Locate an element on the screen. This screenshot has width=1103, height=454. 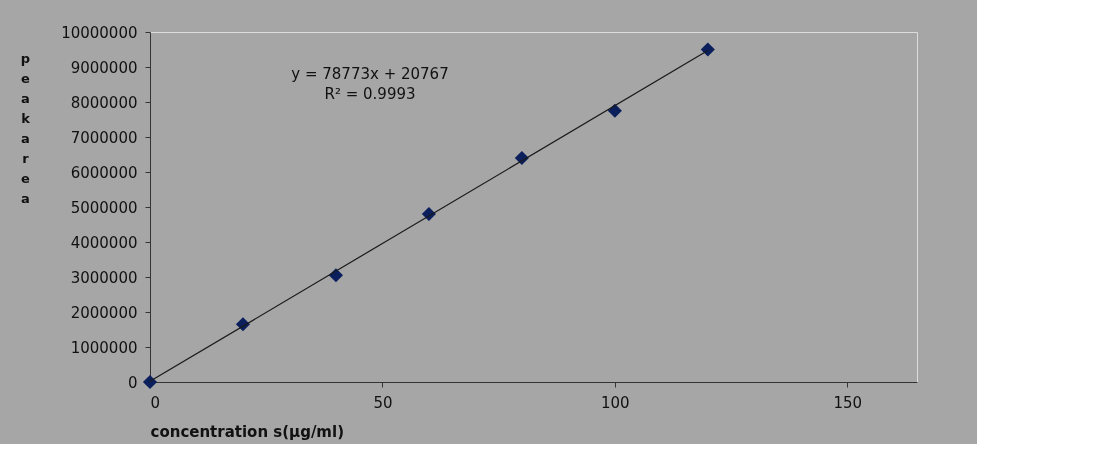
x-tick-label: 0 is located at coordinates (155, 402).